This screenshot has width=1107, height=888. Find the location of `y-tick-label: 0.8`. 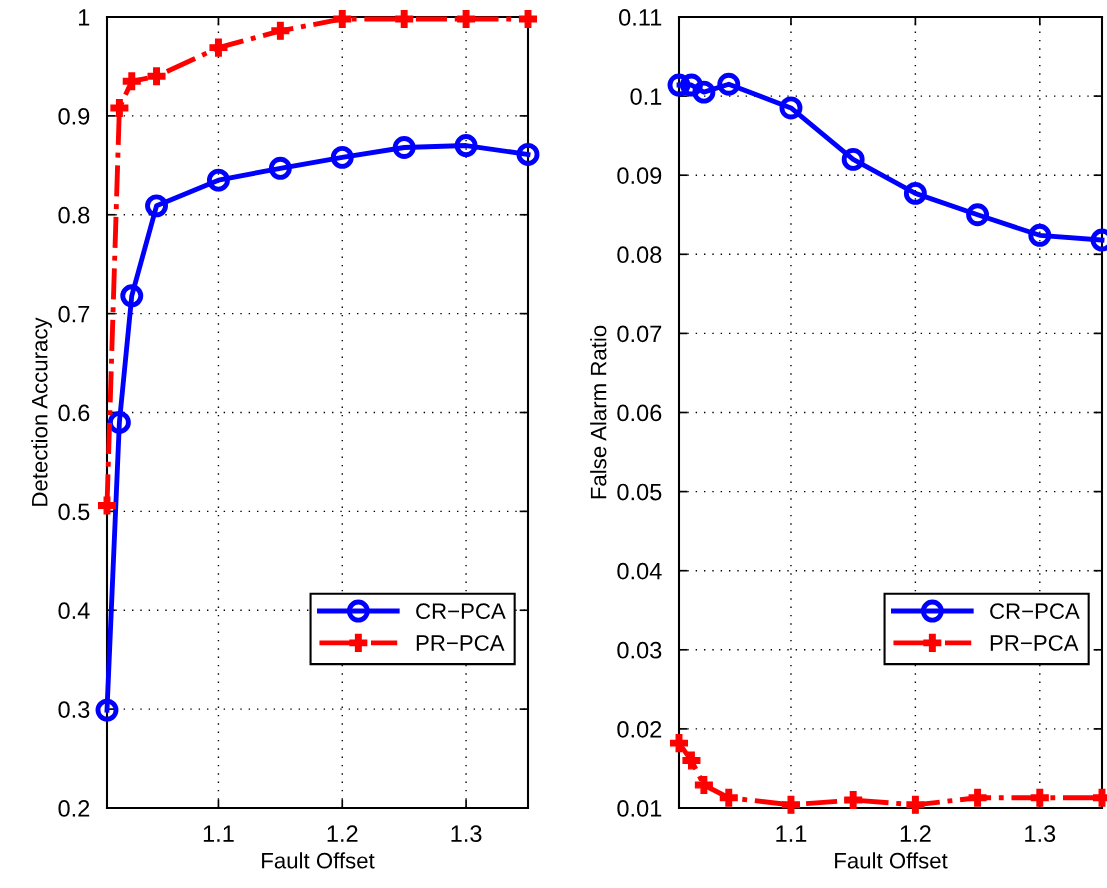

y-tick-label: 0.8 is located at coordinates (74, 215).